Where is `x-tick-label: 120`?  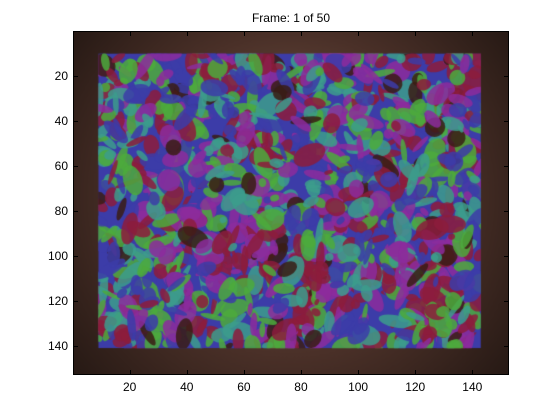 x-tick-label: 120 is located at coordinates (415, 387).